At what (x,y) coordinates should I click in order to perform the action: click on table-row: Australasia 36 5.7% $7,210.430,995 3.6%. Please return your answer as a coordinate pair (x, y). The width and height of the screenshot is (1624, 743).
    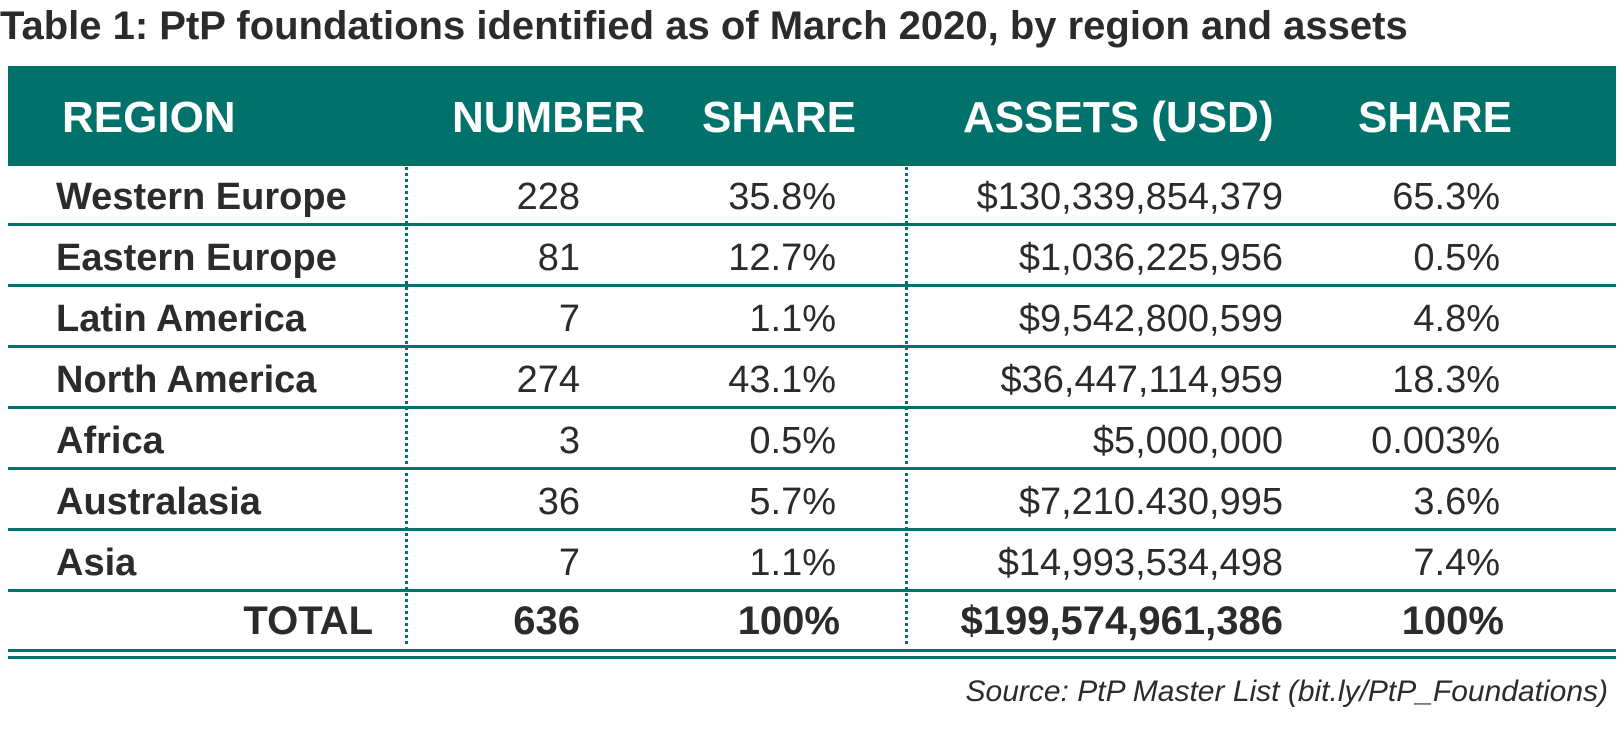
    Looking at the image, I should click on (812, 500).